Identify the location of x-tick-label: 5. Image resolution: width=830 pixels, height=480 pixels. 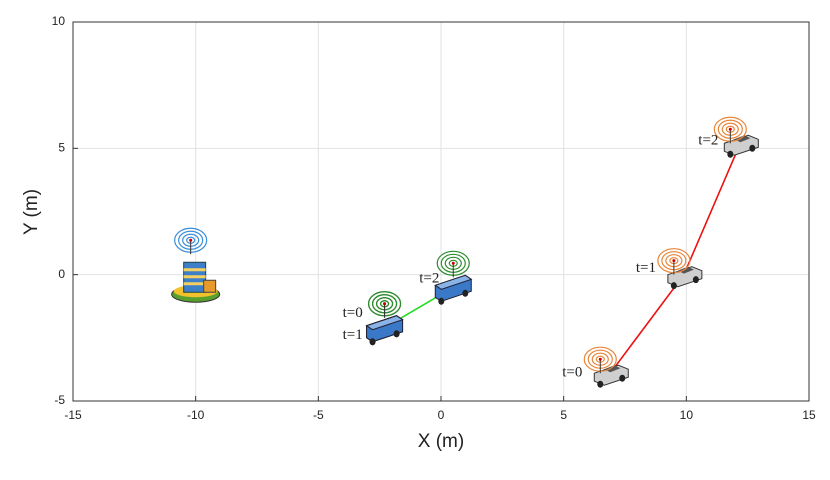
(563, 415).